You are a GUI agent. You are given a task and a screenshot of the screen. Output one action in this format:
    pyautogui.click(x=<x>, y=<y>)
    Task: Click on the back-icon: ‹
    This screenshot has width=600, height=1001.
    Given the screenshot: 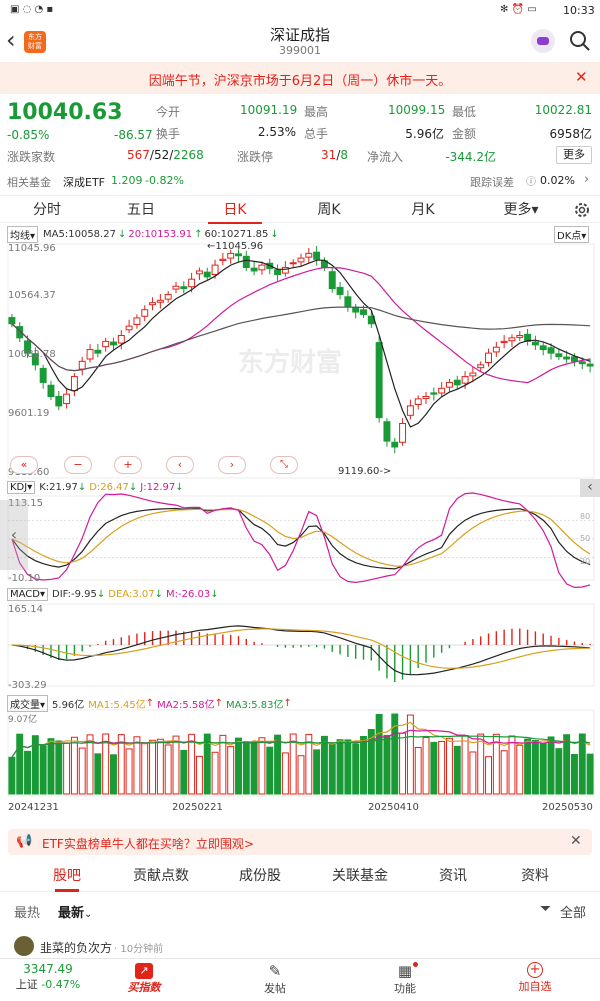 What is the action you would take?
    pyautogui.click(x=11, y=40)
    